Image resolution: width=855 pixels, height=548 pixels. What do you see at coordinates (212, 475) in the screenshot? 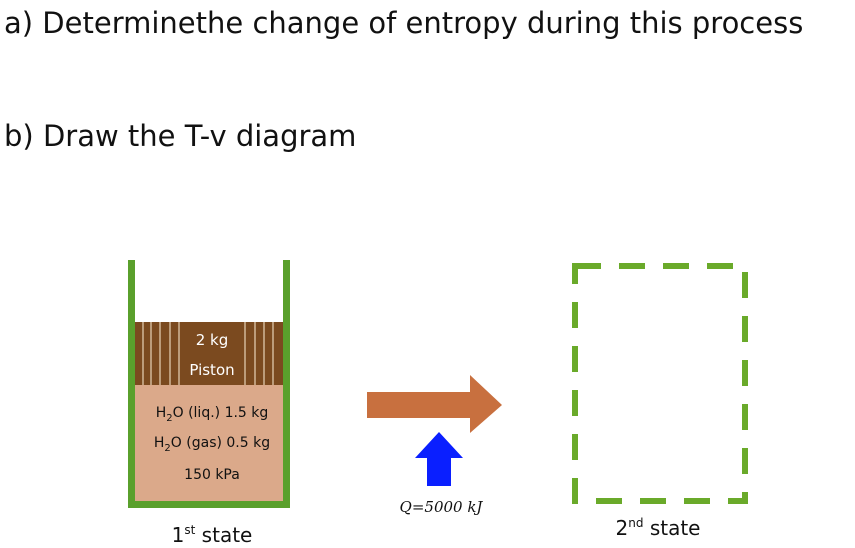
I see `pressure: 150 kPa` at bounding box center [212, 475].